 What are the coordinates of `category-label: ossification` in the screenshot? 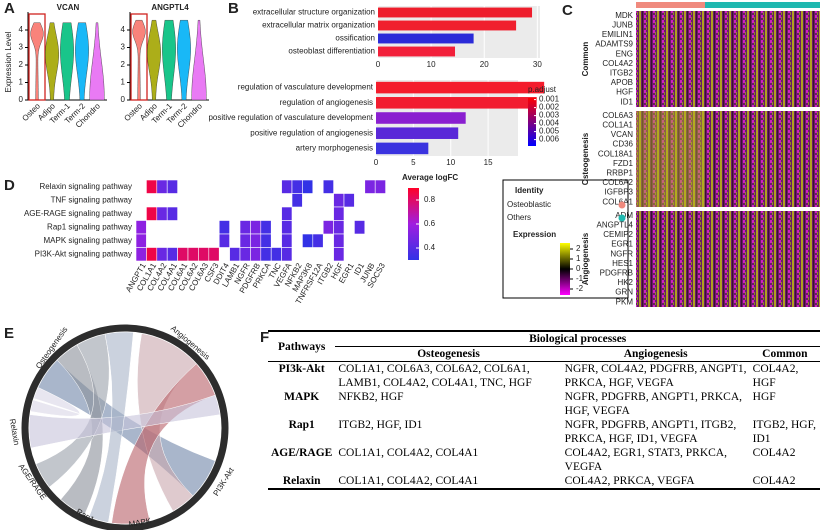 It's located at (355, 38).